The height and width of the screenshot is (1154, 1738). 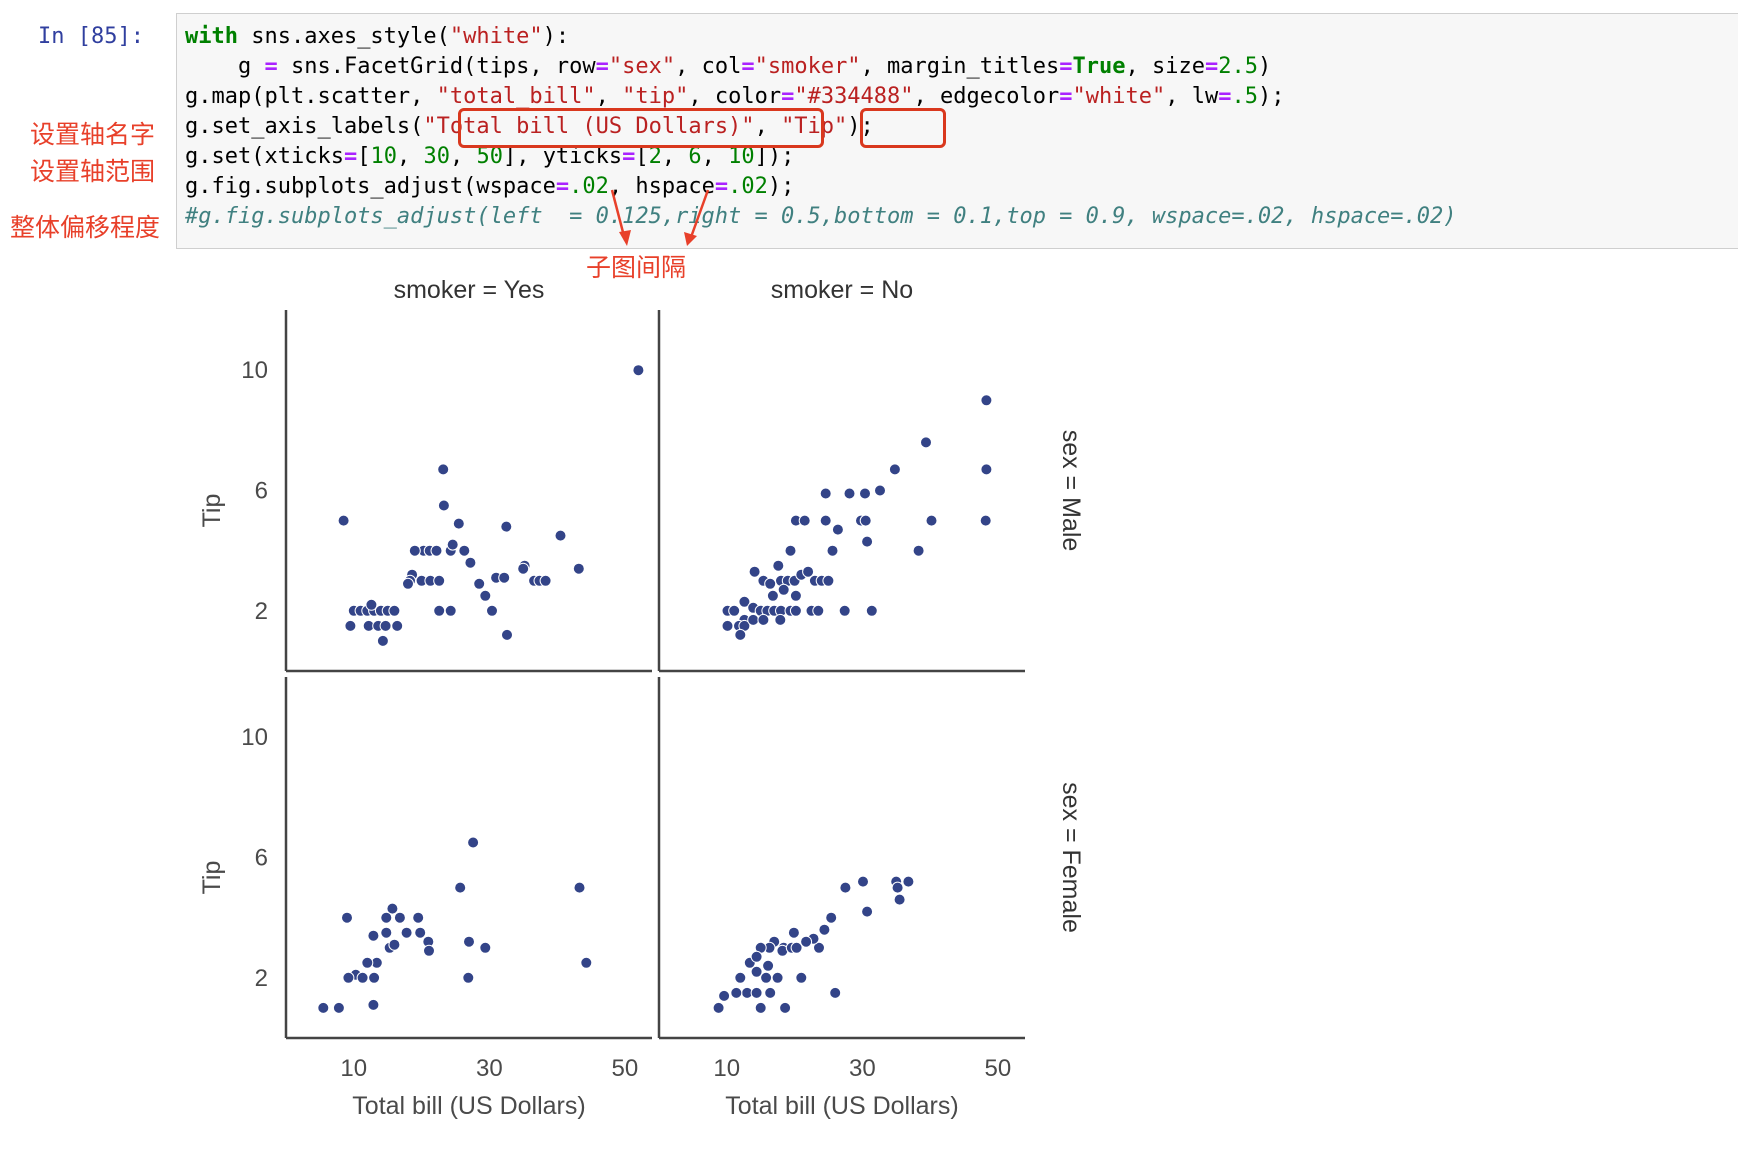 I want to click on x-axis-label: Total bill (US Dollars), so click(x=468, y=1106).